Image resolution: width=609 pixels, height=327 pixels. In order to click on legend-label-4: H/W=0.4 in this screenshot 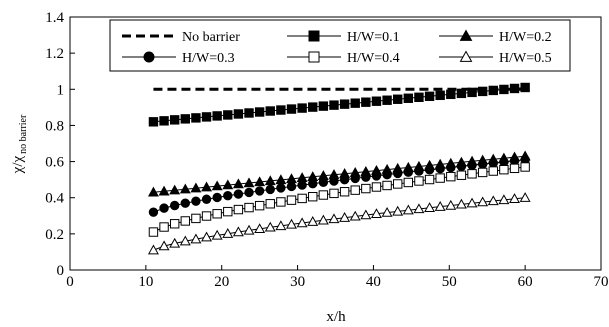, I will do `click(373, 58)`.